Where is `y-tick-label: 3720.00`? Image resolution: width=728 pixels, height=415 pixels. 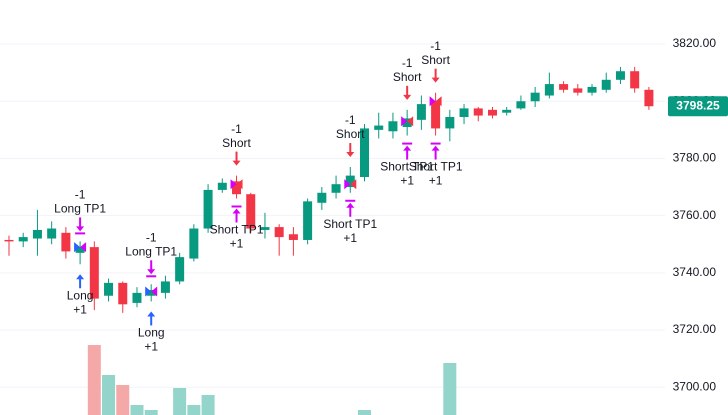
y-tick-label: 3720.00 is located at coordinates (695, 329).